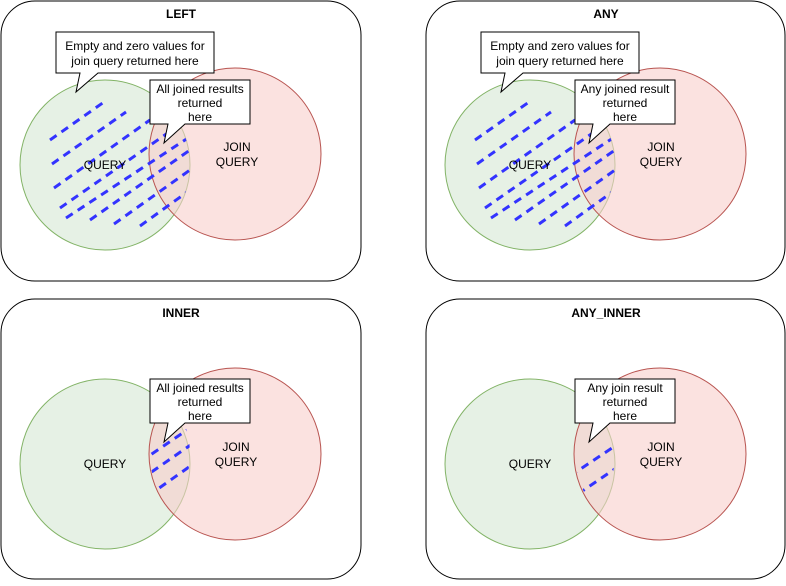 This screenshot has height=586, width=786. What do you see at coordinates (181, 313) in the screenshot?
I see `panel-title: INNER` at bounding box center [181, 313].